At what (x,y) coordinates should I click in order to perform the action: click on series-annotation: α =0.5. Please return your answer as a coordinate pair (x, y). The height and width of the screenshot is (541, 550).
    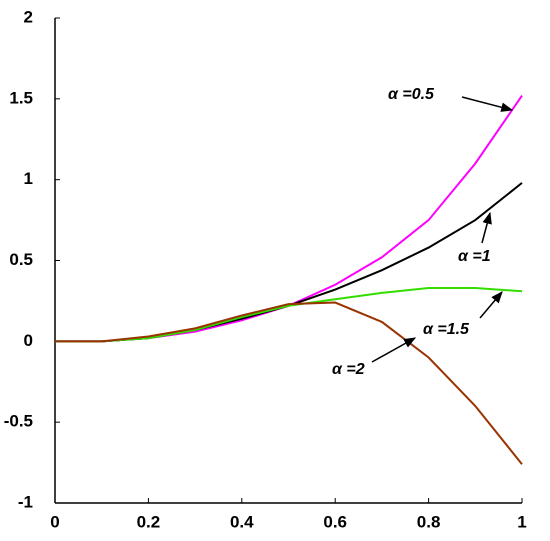
    Looking at the image, I should click on (411, 94).